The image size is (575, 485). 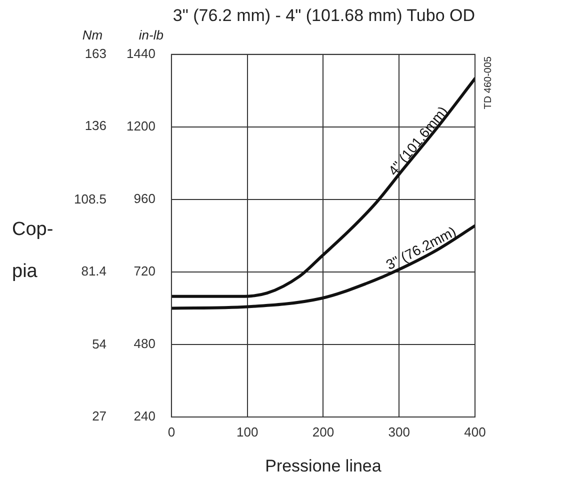 I want to click on y-tick-label: 480, so click(x=145, y=344).